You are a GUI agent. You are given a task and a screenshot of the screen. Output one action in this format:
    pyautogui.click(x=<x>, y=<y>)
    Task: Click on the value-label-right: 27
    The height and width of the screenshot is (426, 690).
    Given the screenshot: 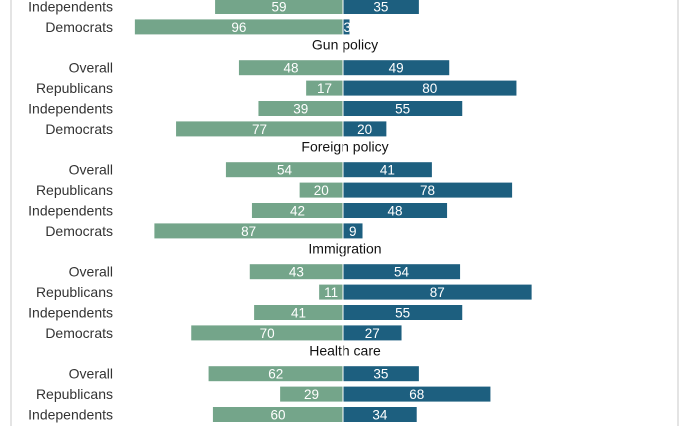 What is the action you would take?
    pyautogui.click(x=372, y=333)
    